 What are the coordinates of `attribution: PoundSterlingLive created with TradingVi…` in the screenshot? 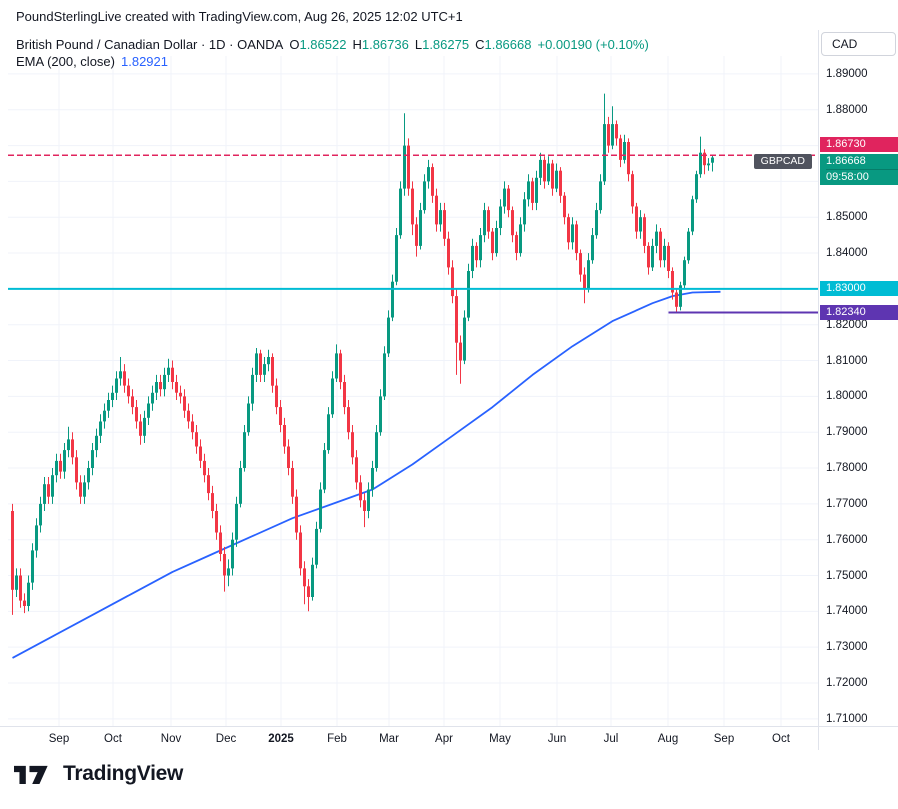 It's located at (239, 16).